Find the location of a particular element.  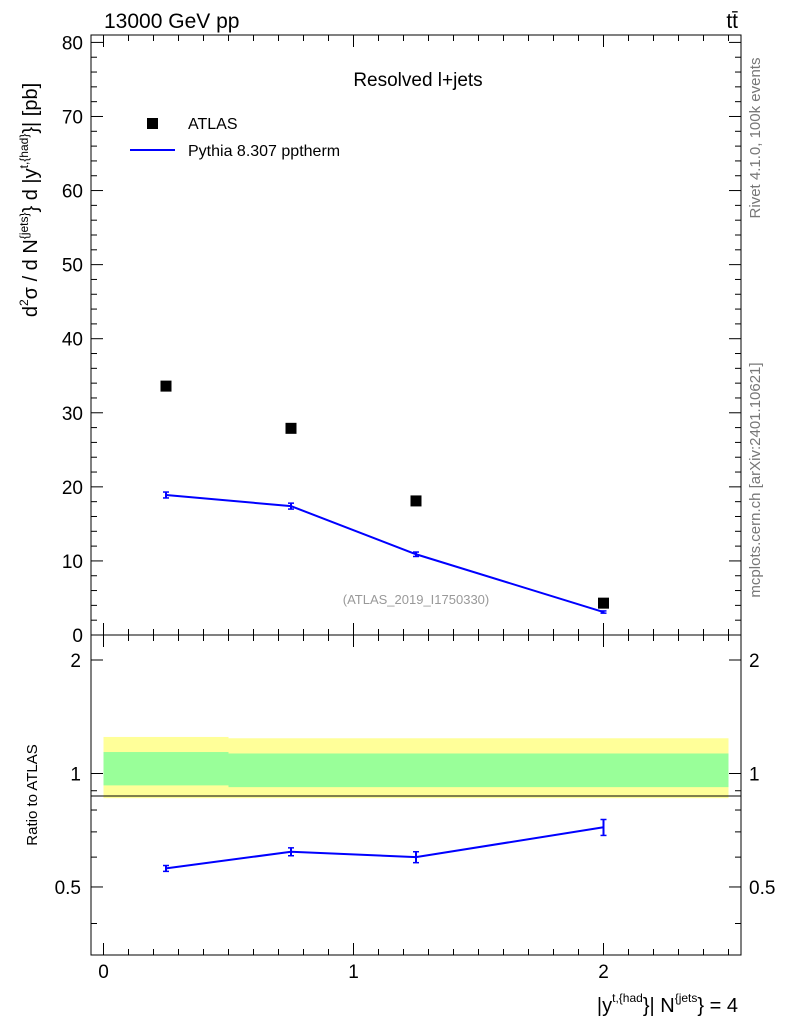

ratio-ytick-label: 2 is located at coordinates (75, 661).